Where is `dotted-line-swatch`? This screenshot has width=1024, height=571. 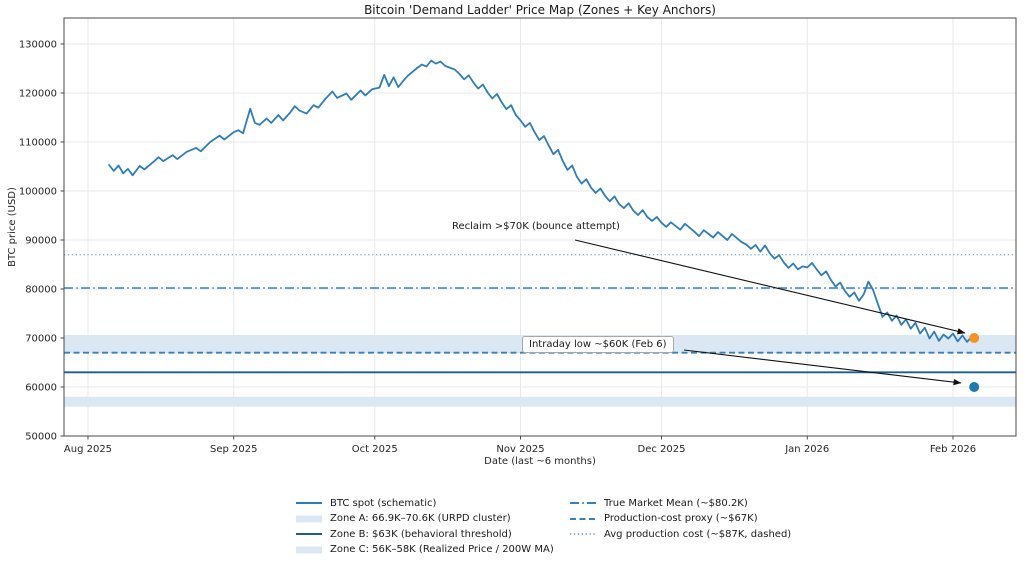
dotted-line-swatch is located at coordinates (583, 534).